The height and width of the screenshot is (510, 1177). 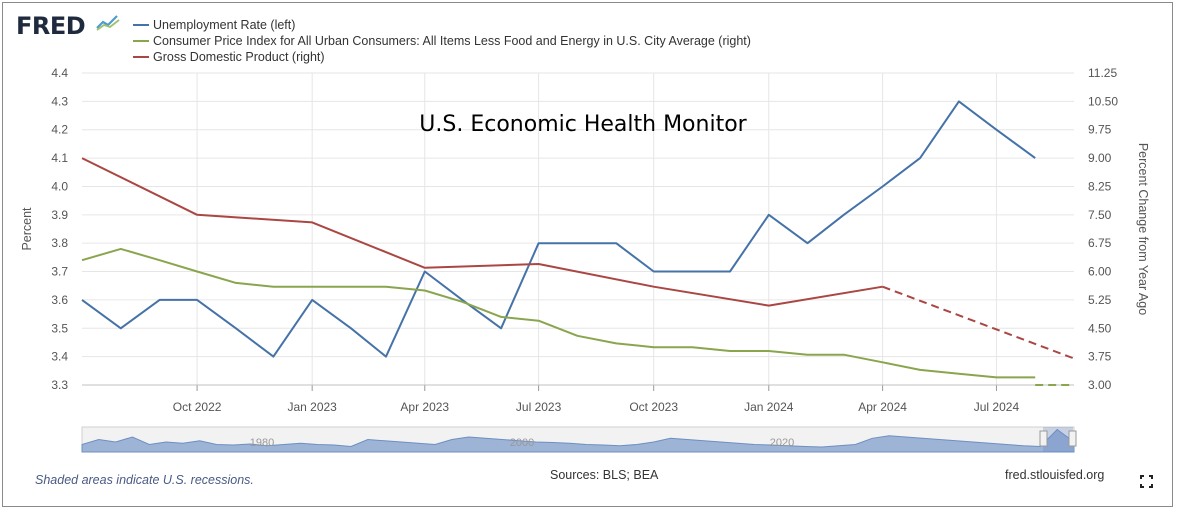 What do you see at coordinates (583, 124) in the screenshot?
I see `chart-title: U.S. Economic Health Monitor` at bounding box center [583, 124].